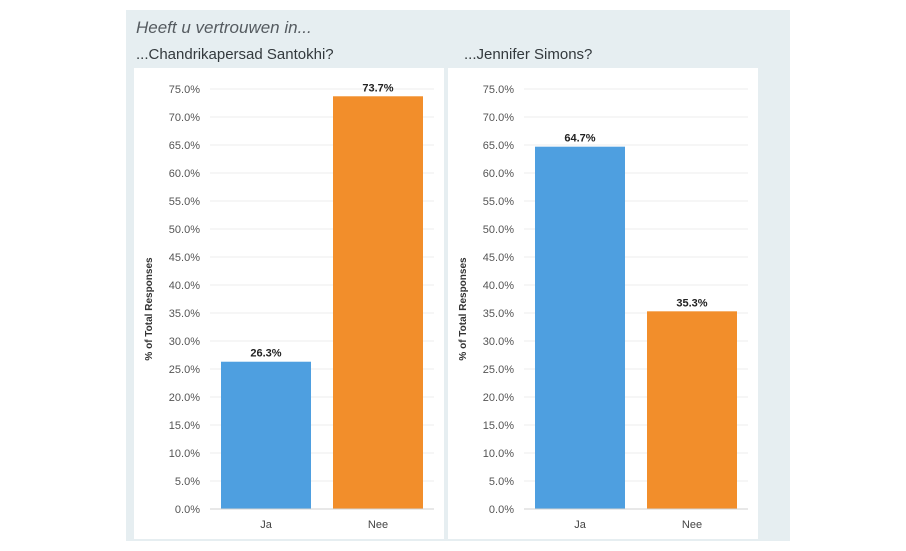 The image size is (906, 551). What do you see at coordinates (265, 354) in the screenshot?
I see `data-label: 26.3%` at bounding box center [265, 354].